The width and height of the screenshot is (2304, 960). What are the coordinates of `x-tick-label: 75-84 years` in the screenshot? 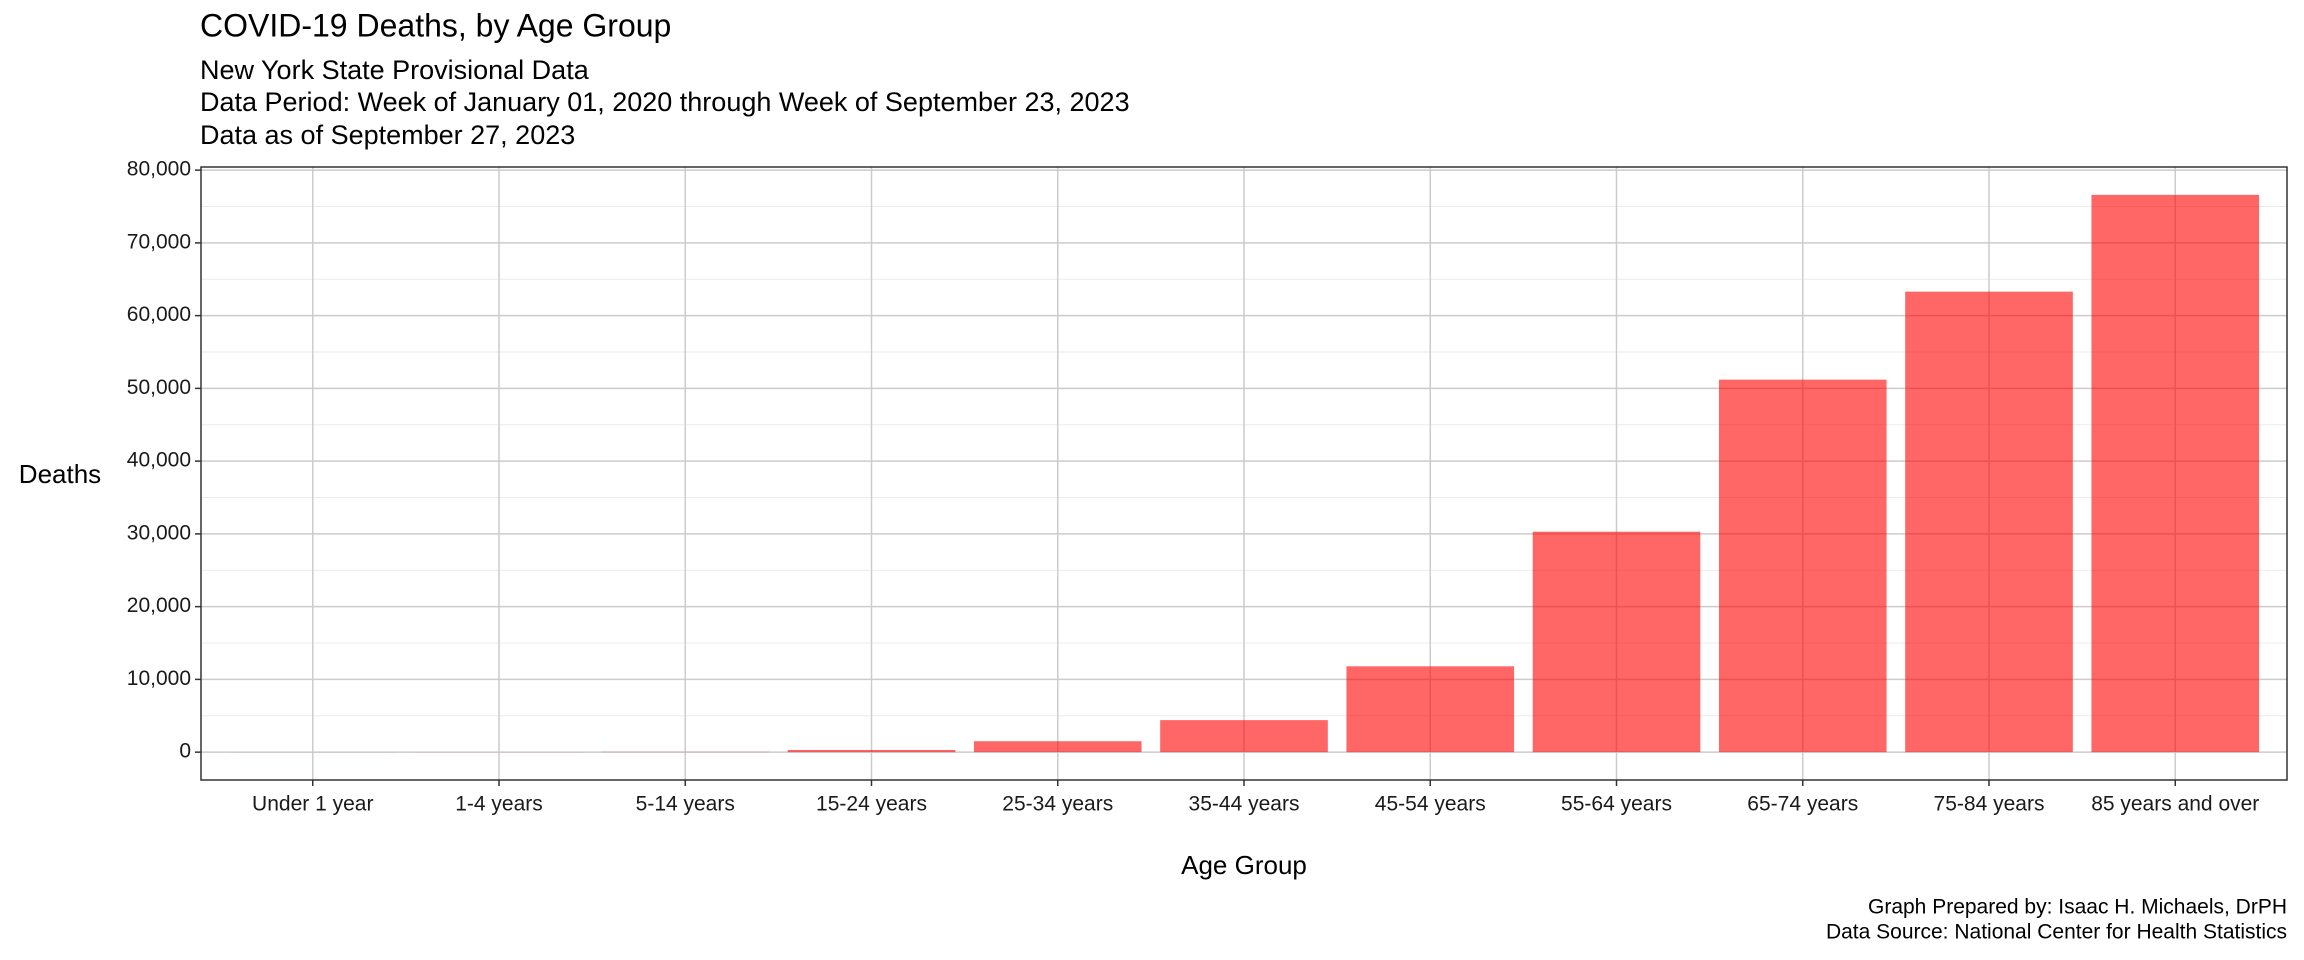 It's located at (1989, 804).